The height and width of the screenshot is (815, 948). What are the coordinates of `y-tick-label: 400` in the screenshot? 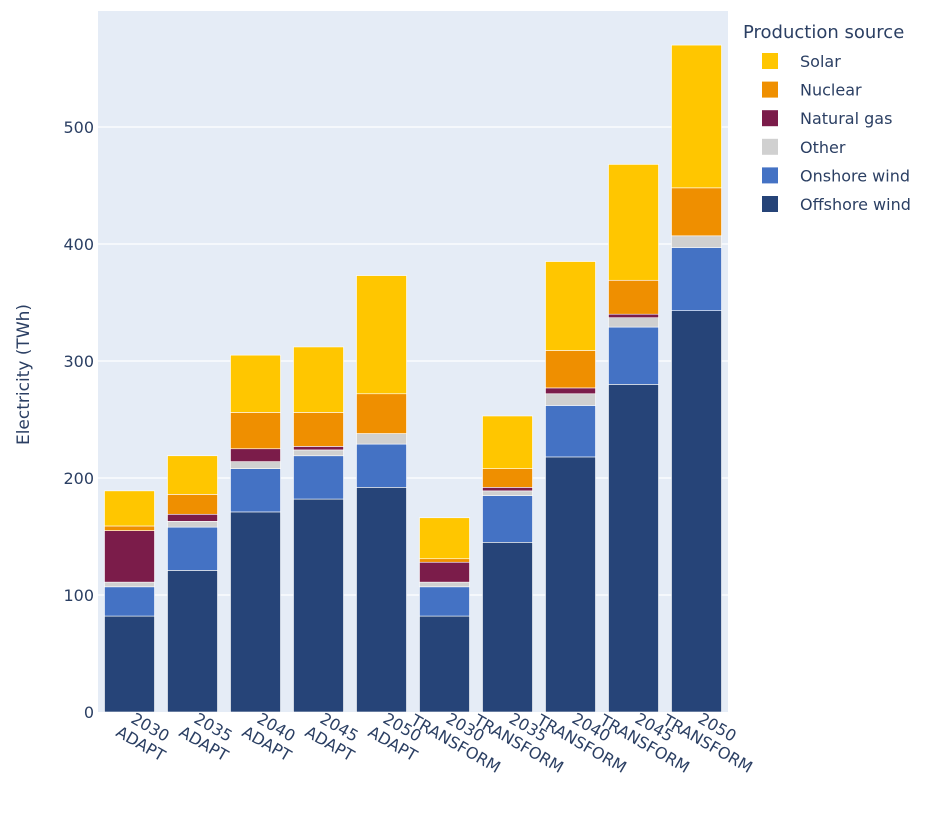 It's located at (78, 244).